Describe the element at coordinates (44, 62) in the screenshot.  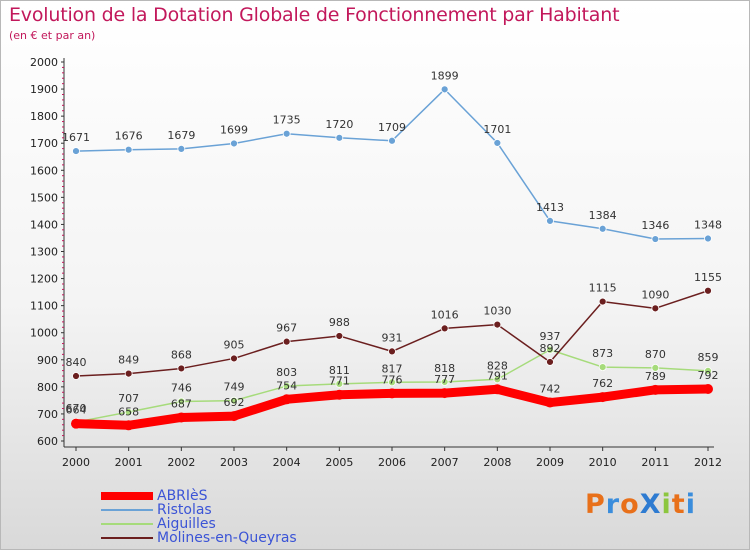
I see `y-tick-label: 2000` at that location.